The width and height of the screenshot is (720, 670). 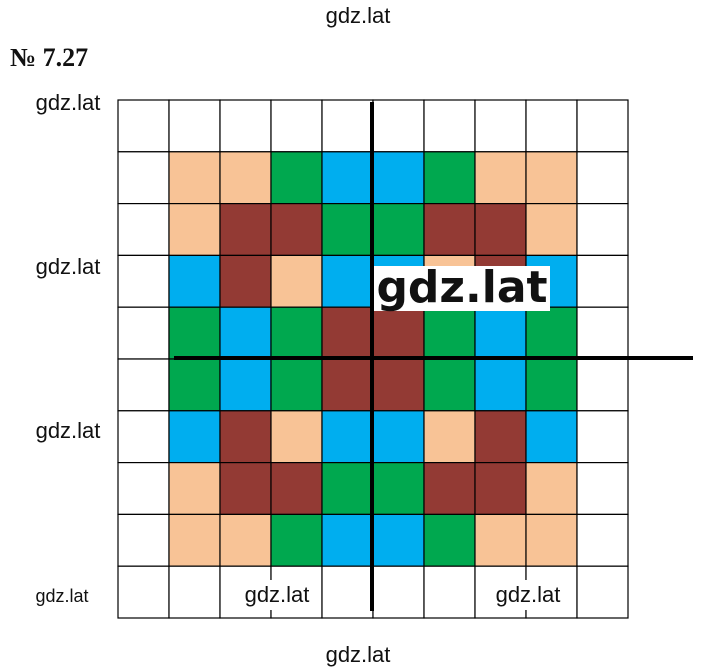 I want to click on exercise-number: № 7.27, so click(x=49, y=57).